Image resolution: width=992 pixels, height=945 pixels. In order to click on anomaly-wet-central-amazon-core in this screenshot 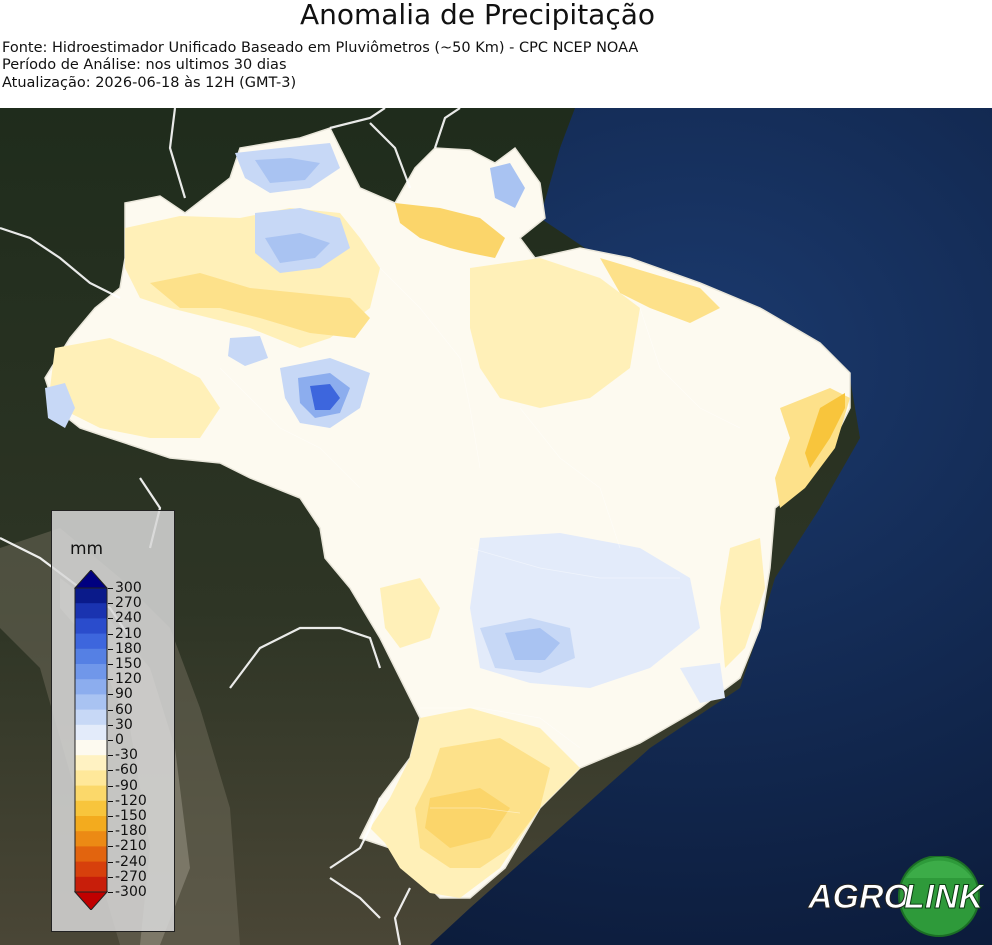, I will do `click(325, 397)`.